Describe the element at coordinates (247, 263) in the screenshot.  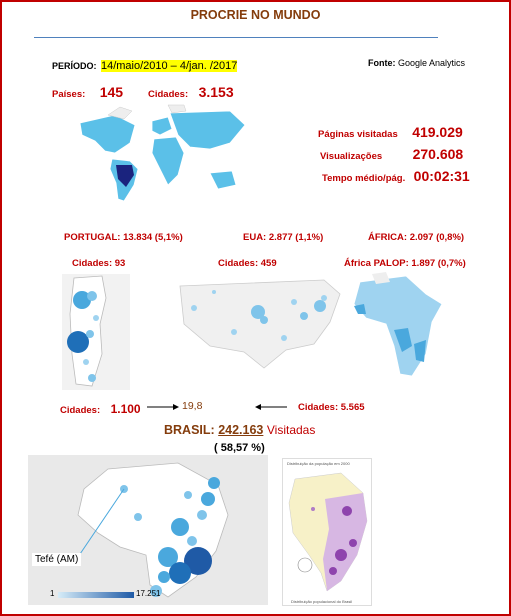
I see `usa-cities: Cidades: 459` at that location.